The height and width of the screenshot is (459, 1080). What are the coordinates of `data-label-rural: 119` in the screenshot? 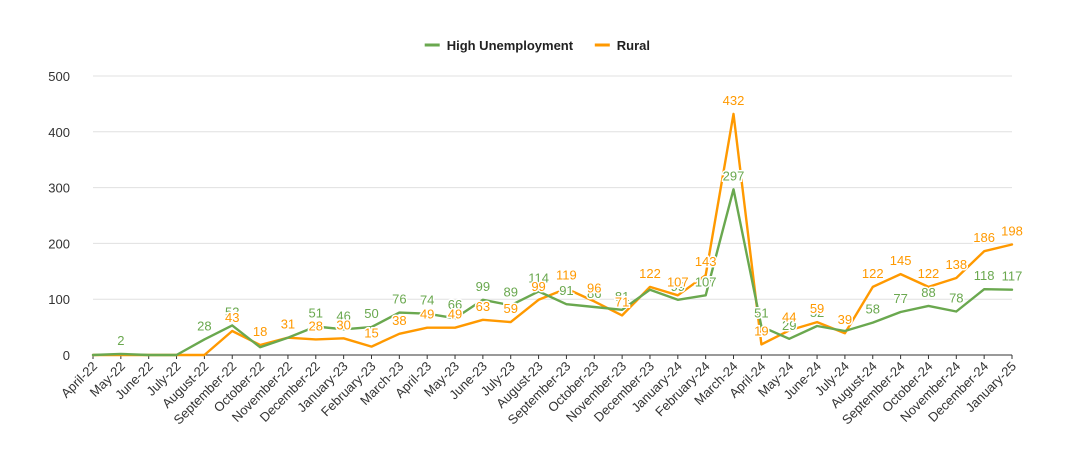 It's located at (566, 275).